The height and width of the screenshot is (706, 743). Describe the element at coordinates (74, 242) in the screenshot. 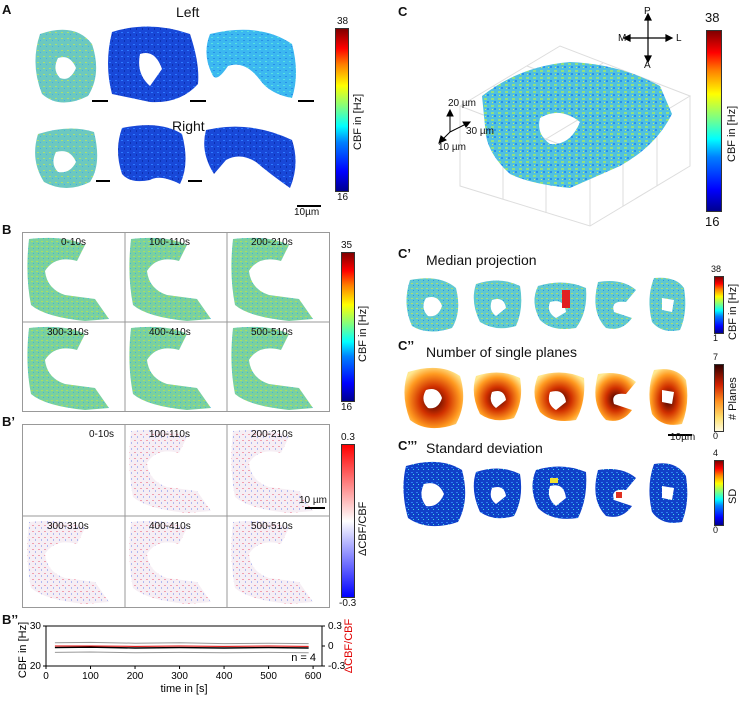

I see `frame-label-b-1: 0-10s` at that location.